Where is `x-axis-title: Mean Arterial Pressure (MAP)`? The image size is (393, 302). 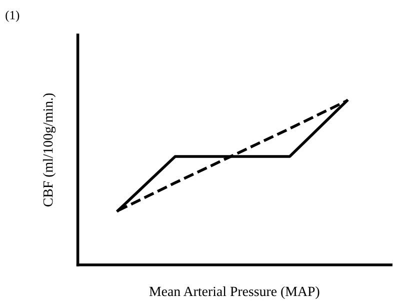
x-axis-title: Mean Arterial Pressure (MAP) is located at coordinates (234, 292).